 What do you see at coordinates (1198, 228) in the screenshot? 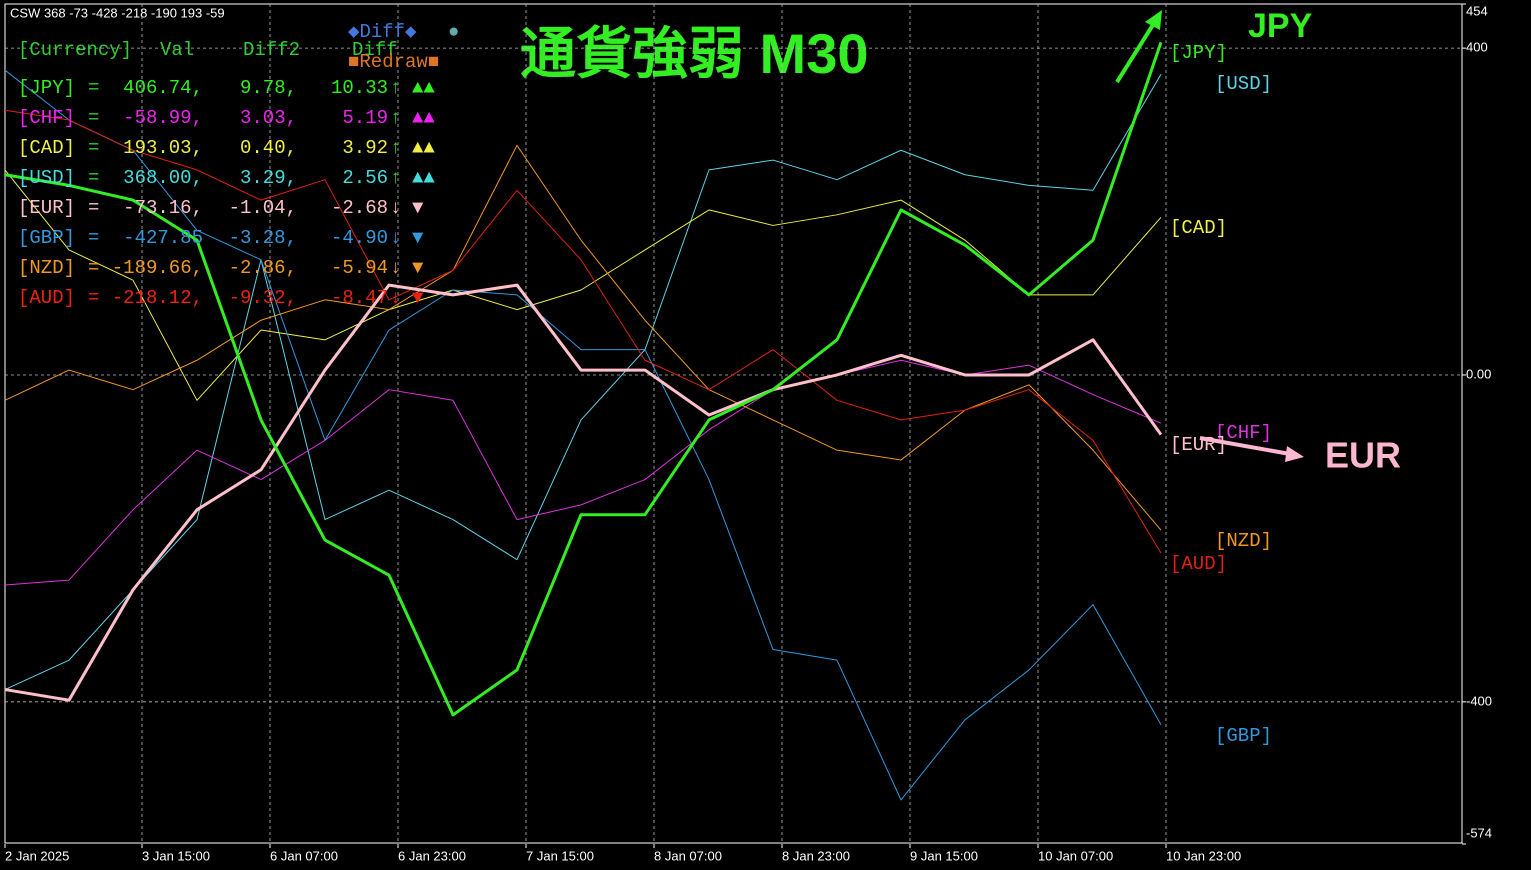
I see `series-label: [CAD]` at bounding box center [1198, 228].